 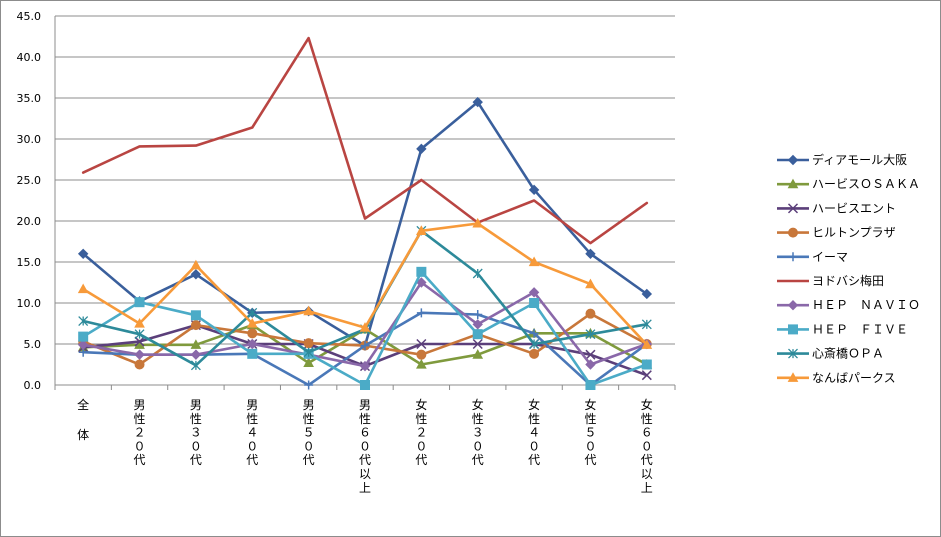 What do you see at coordinates (33, 344) in the screenshot?
I see `y-tick-label: 5.0` at bounding box center [33, 344].